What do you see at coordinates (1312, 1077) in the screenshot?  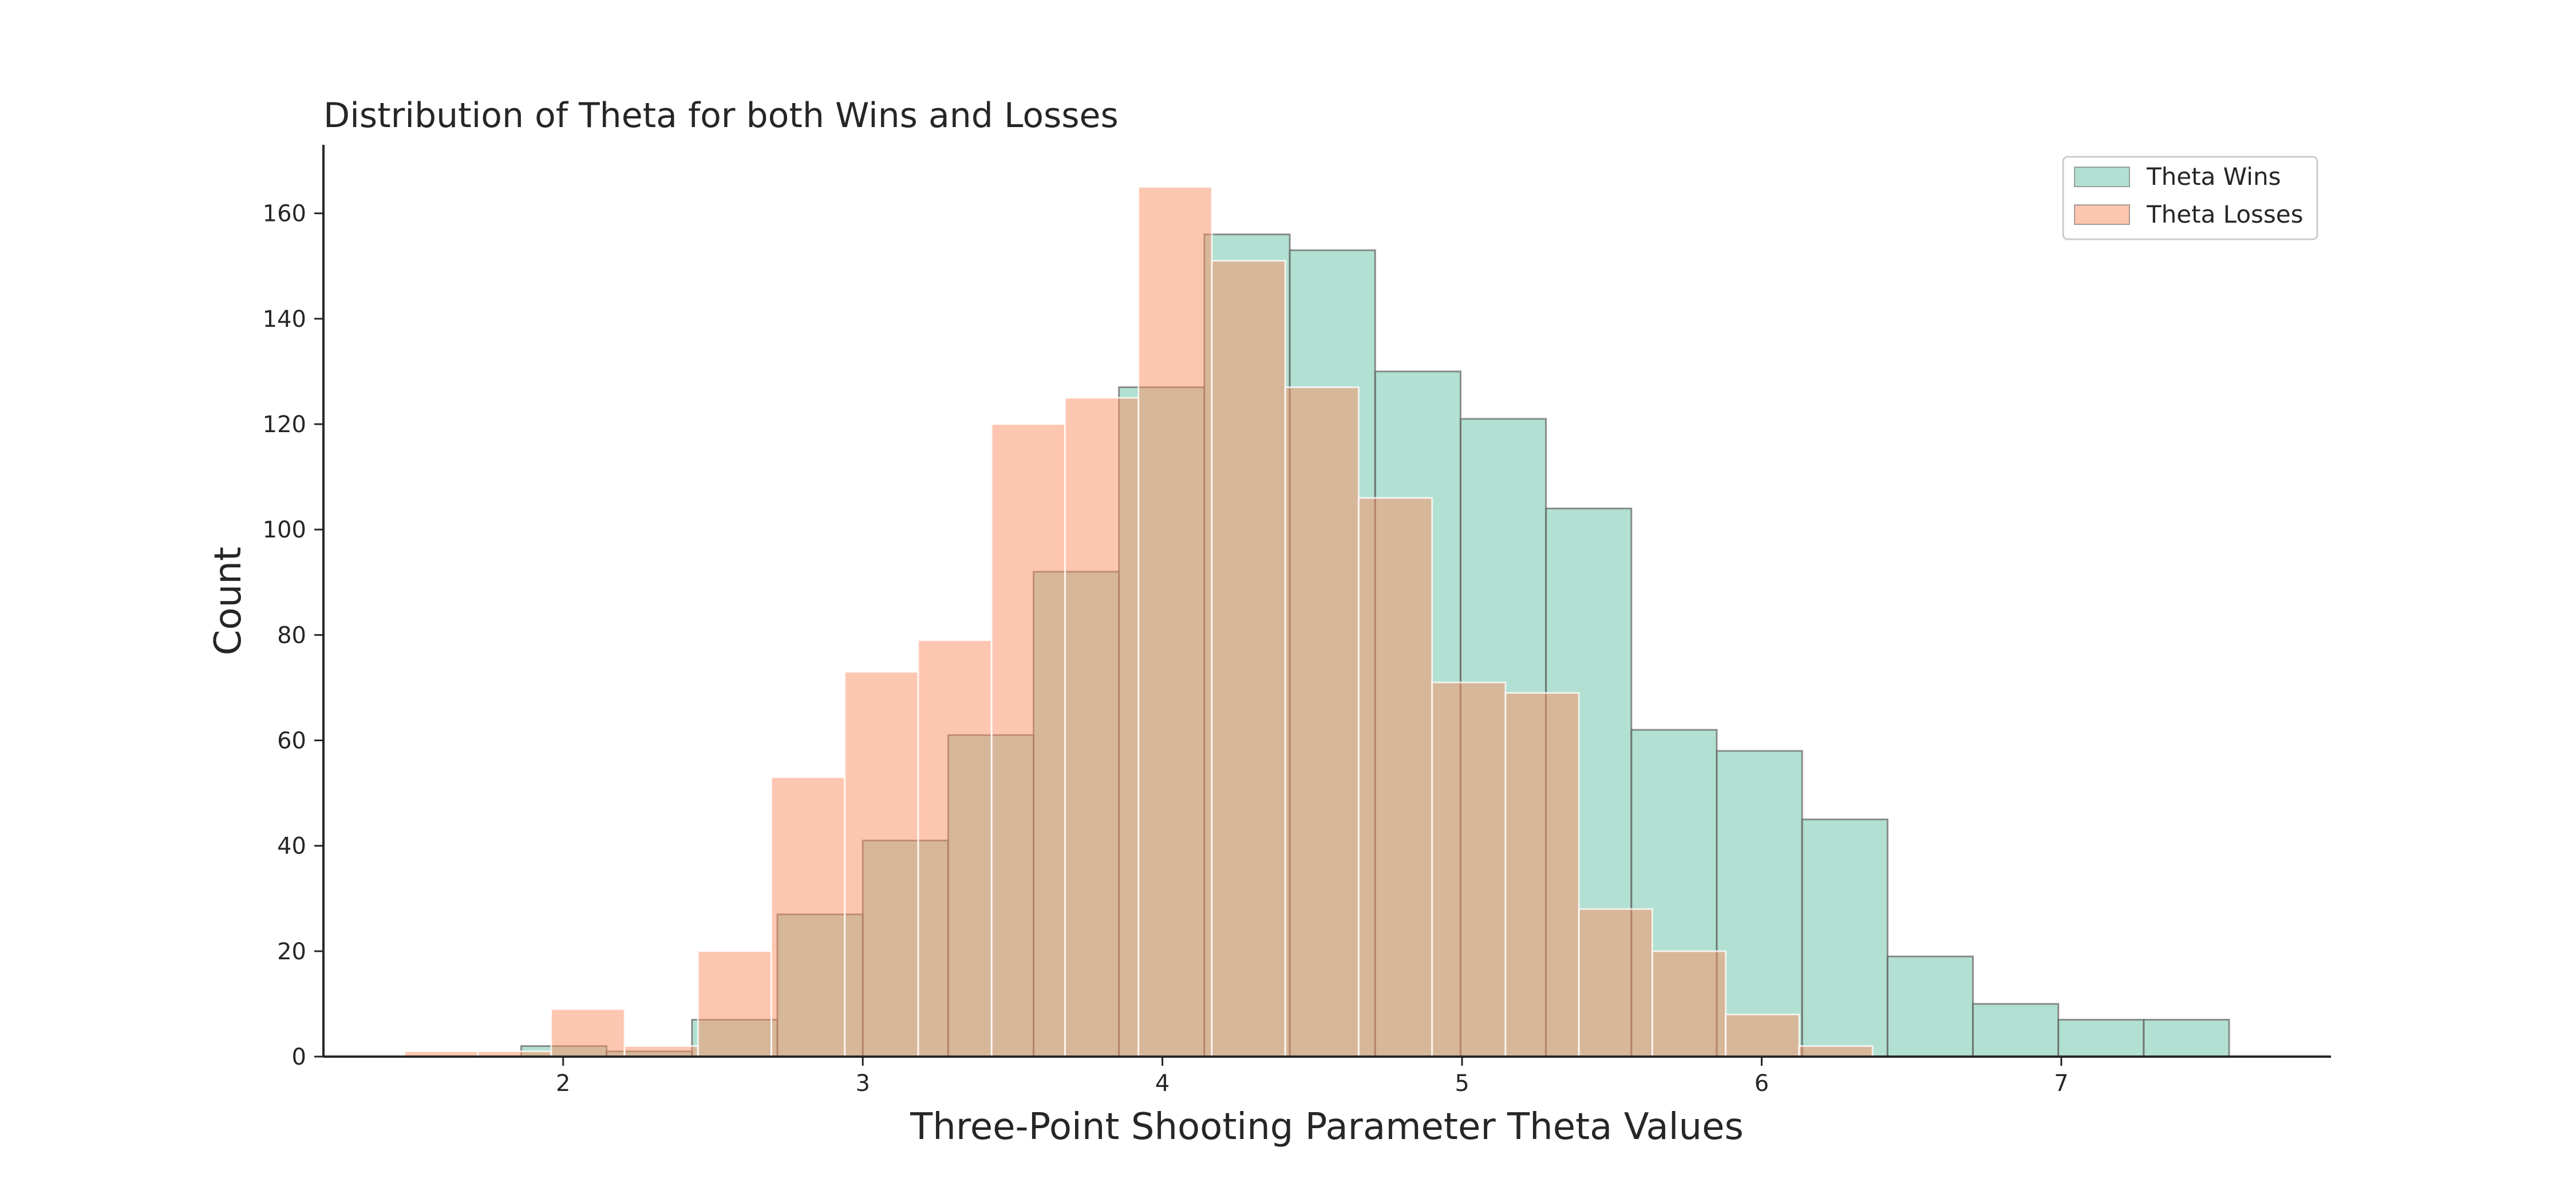 I see `x-ticks: 2 3 4 5 6 7` at bounding box center [1312, 1077].